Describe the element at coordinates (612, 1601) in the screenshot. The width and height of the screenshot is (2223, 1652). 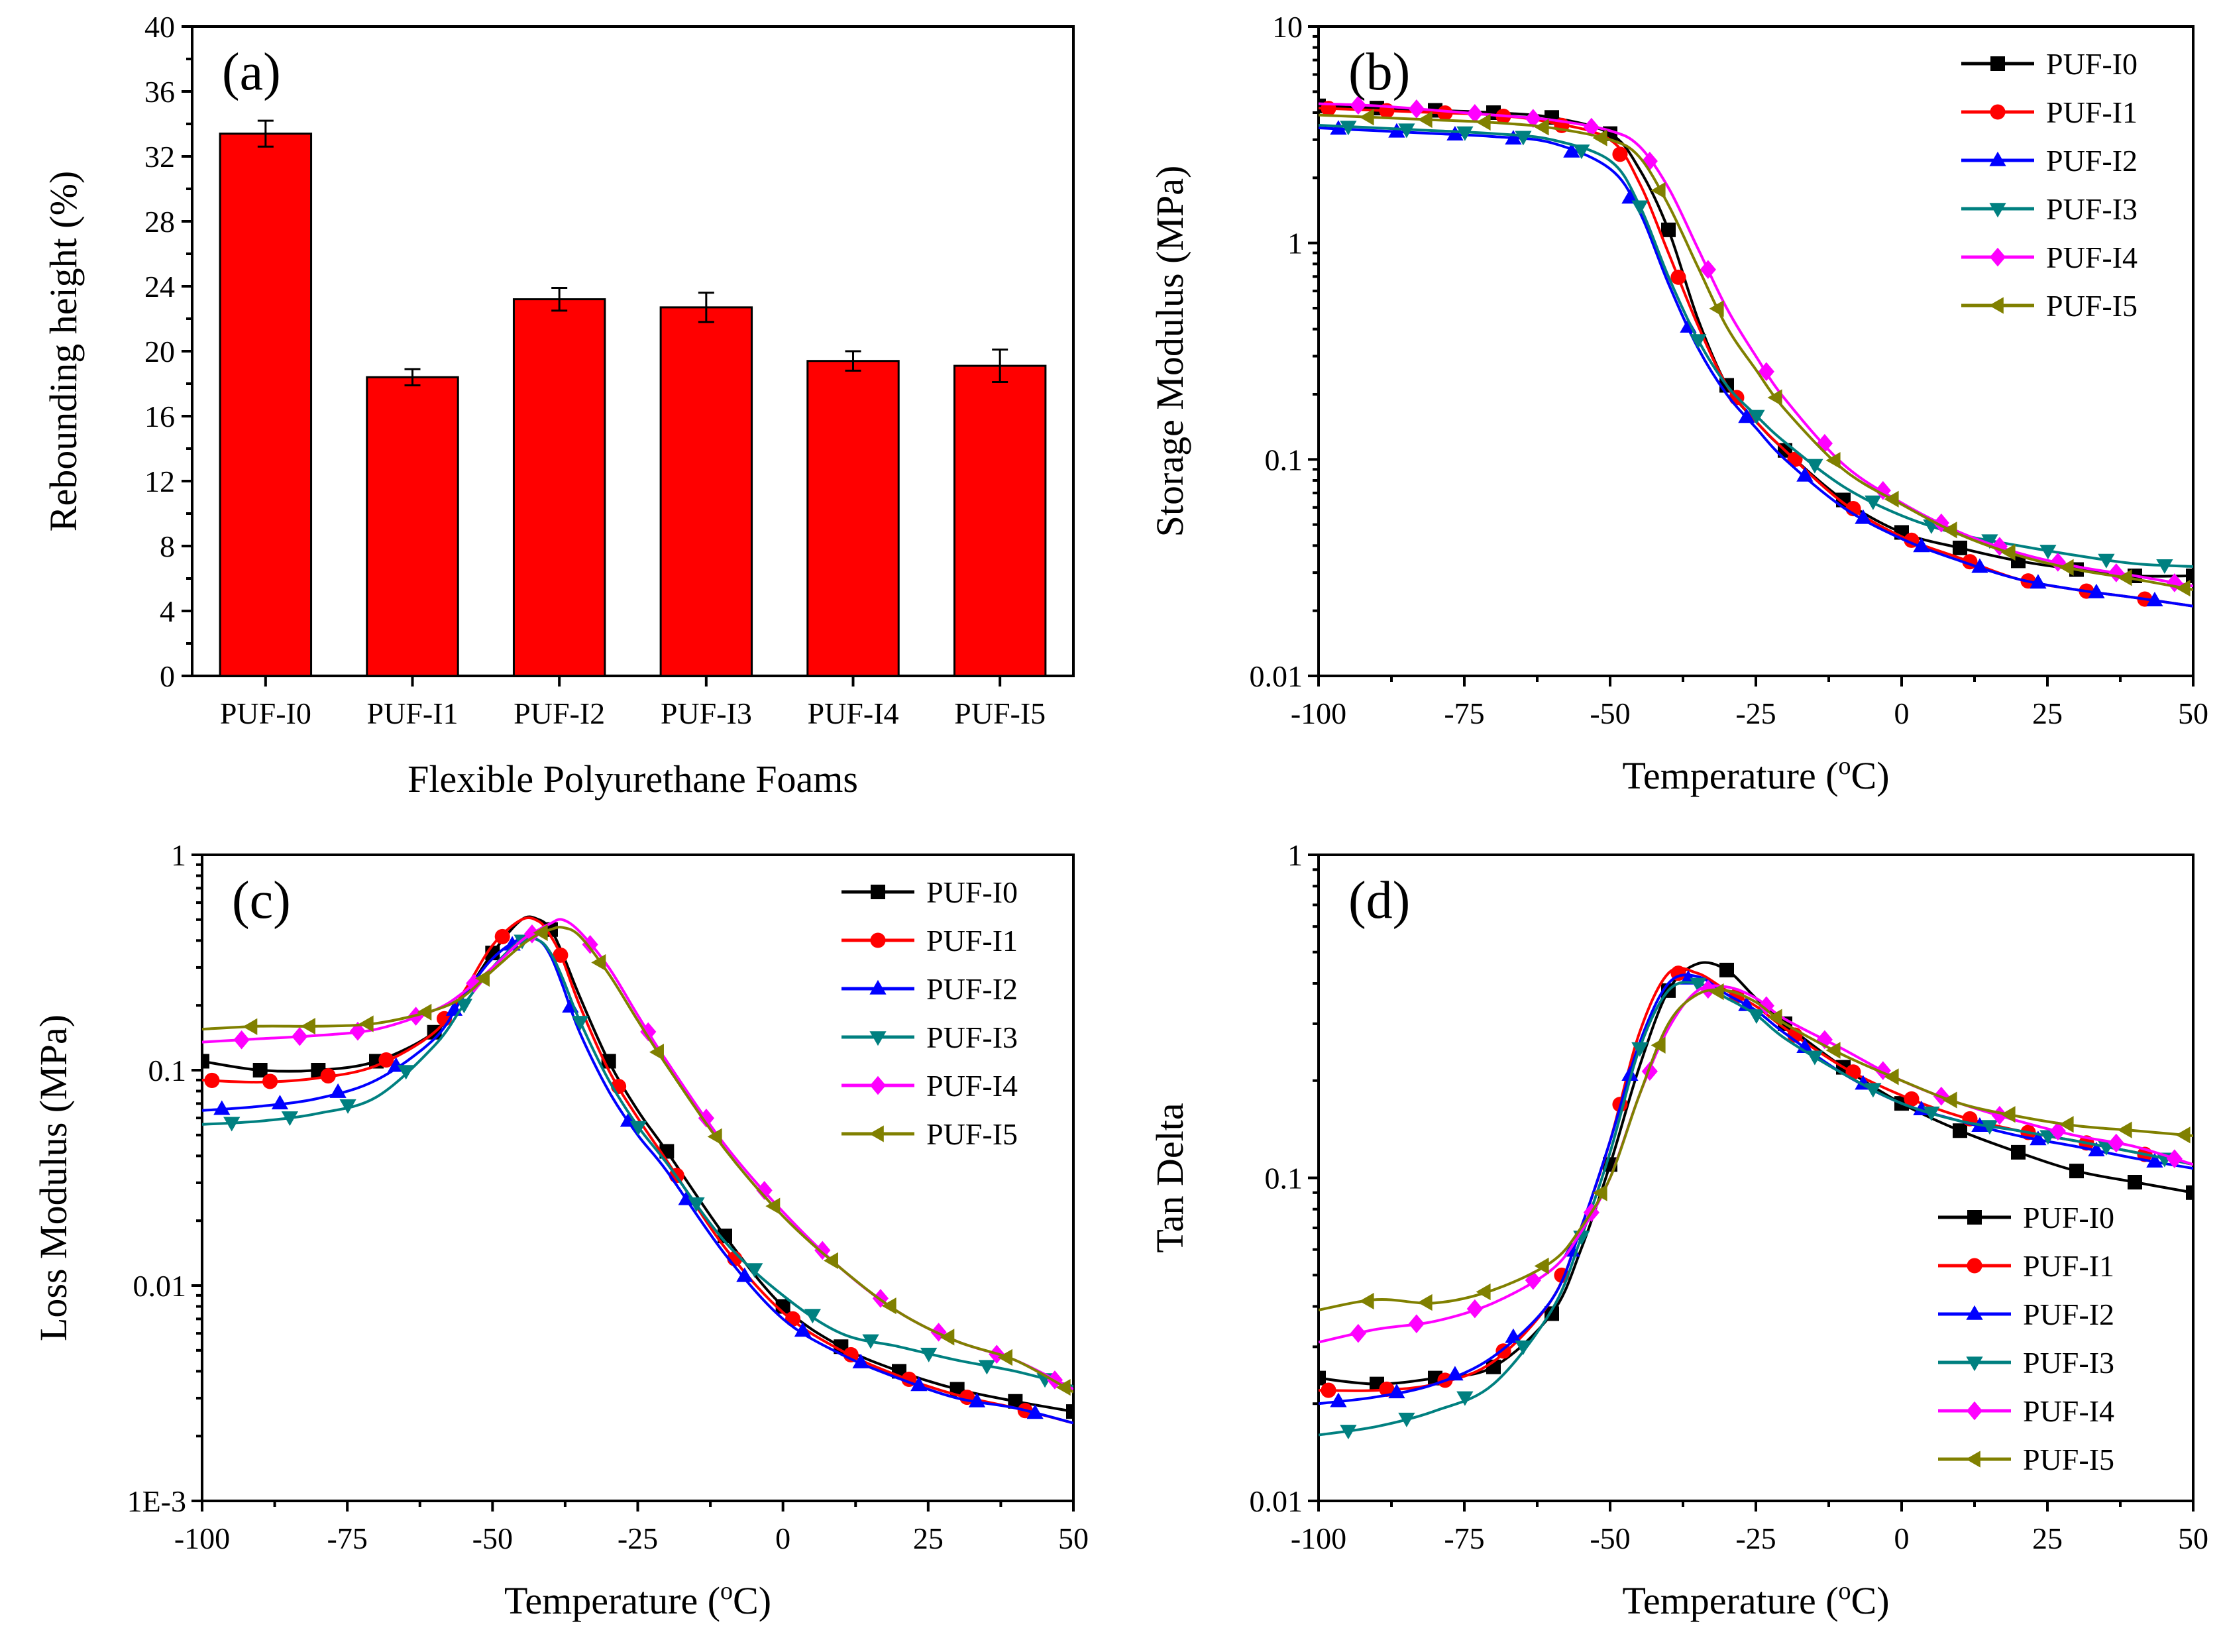
I see `x-axis-label-part: Temperature (` at that location.